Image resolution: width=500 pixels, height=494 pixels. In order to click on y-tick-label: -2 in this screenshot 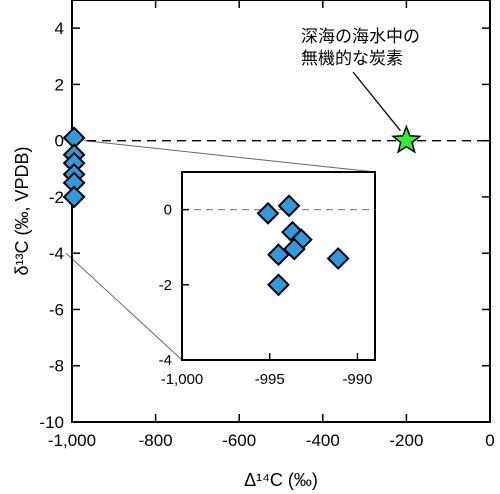, I will do `click(56, 197)`.